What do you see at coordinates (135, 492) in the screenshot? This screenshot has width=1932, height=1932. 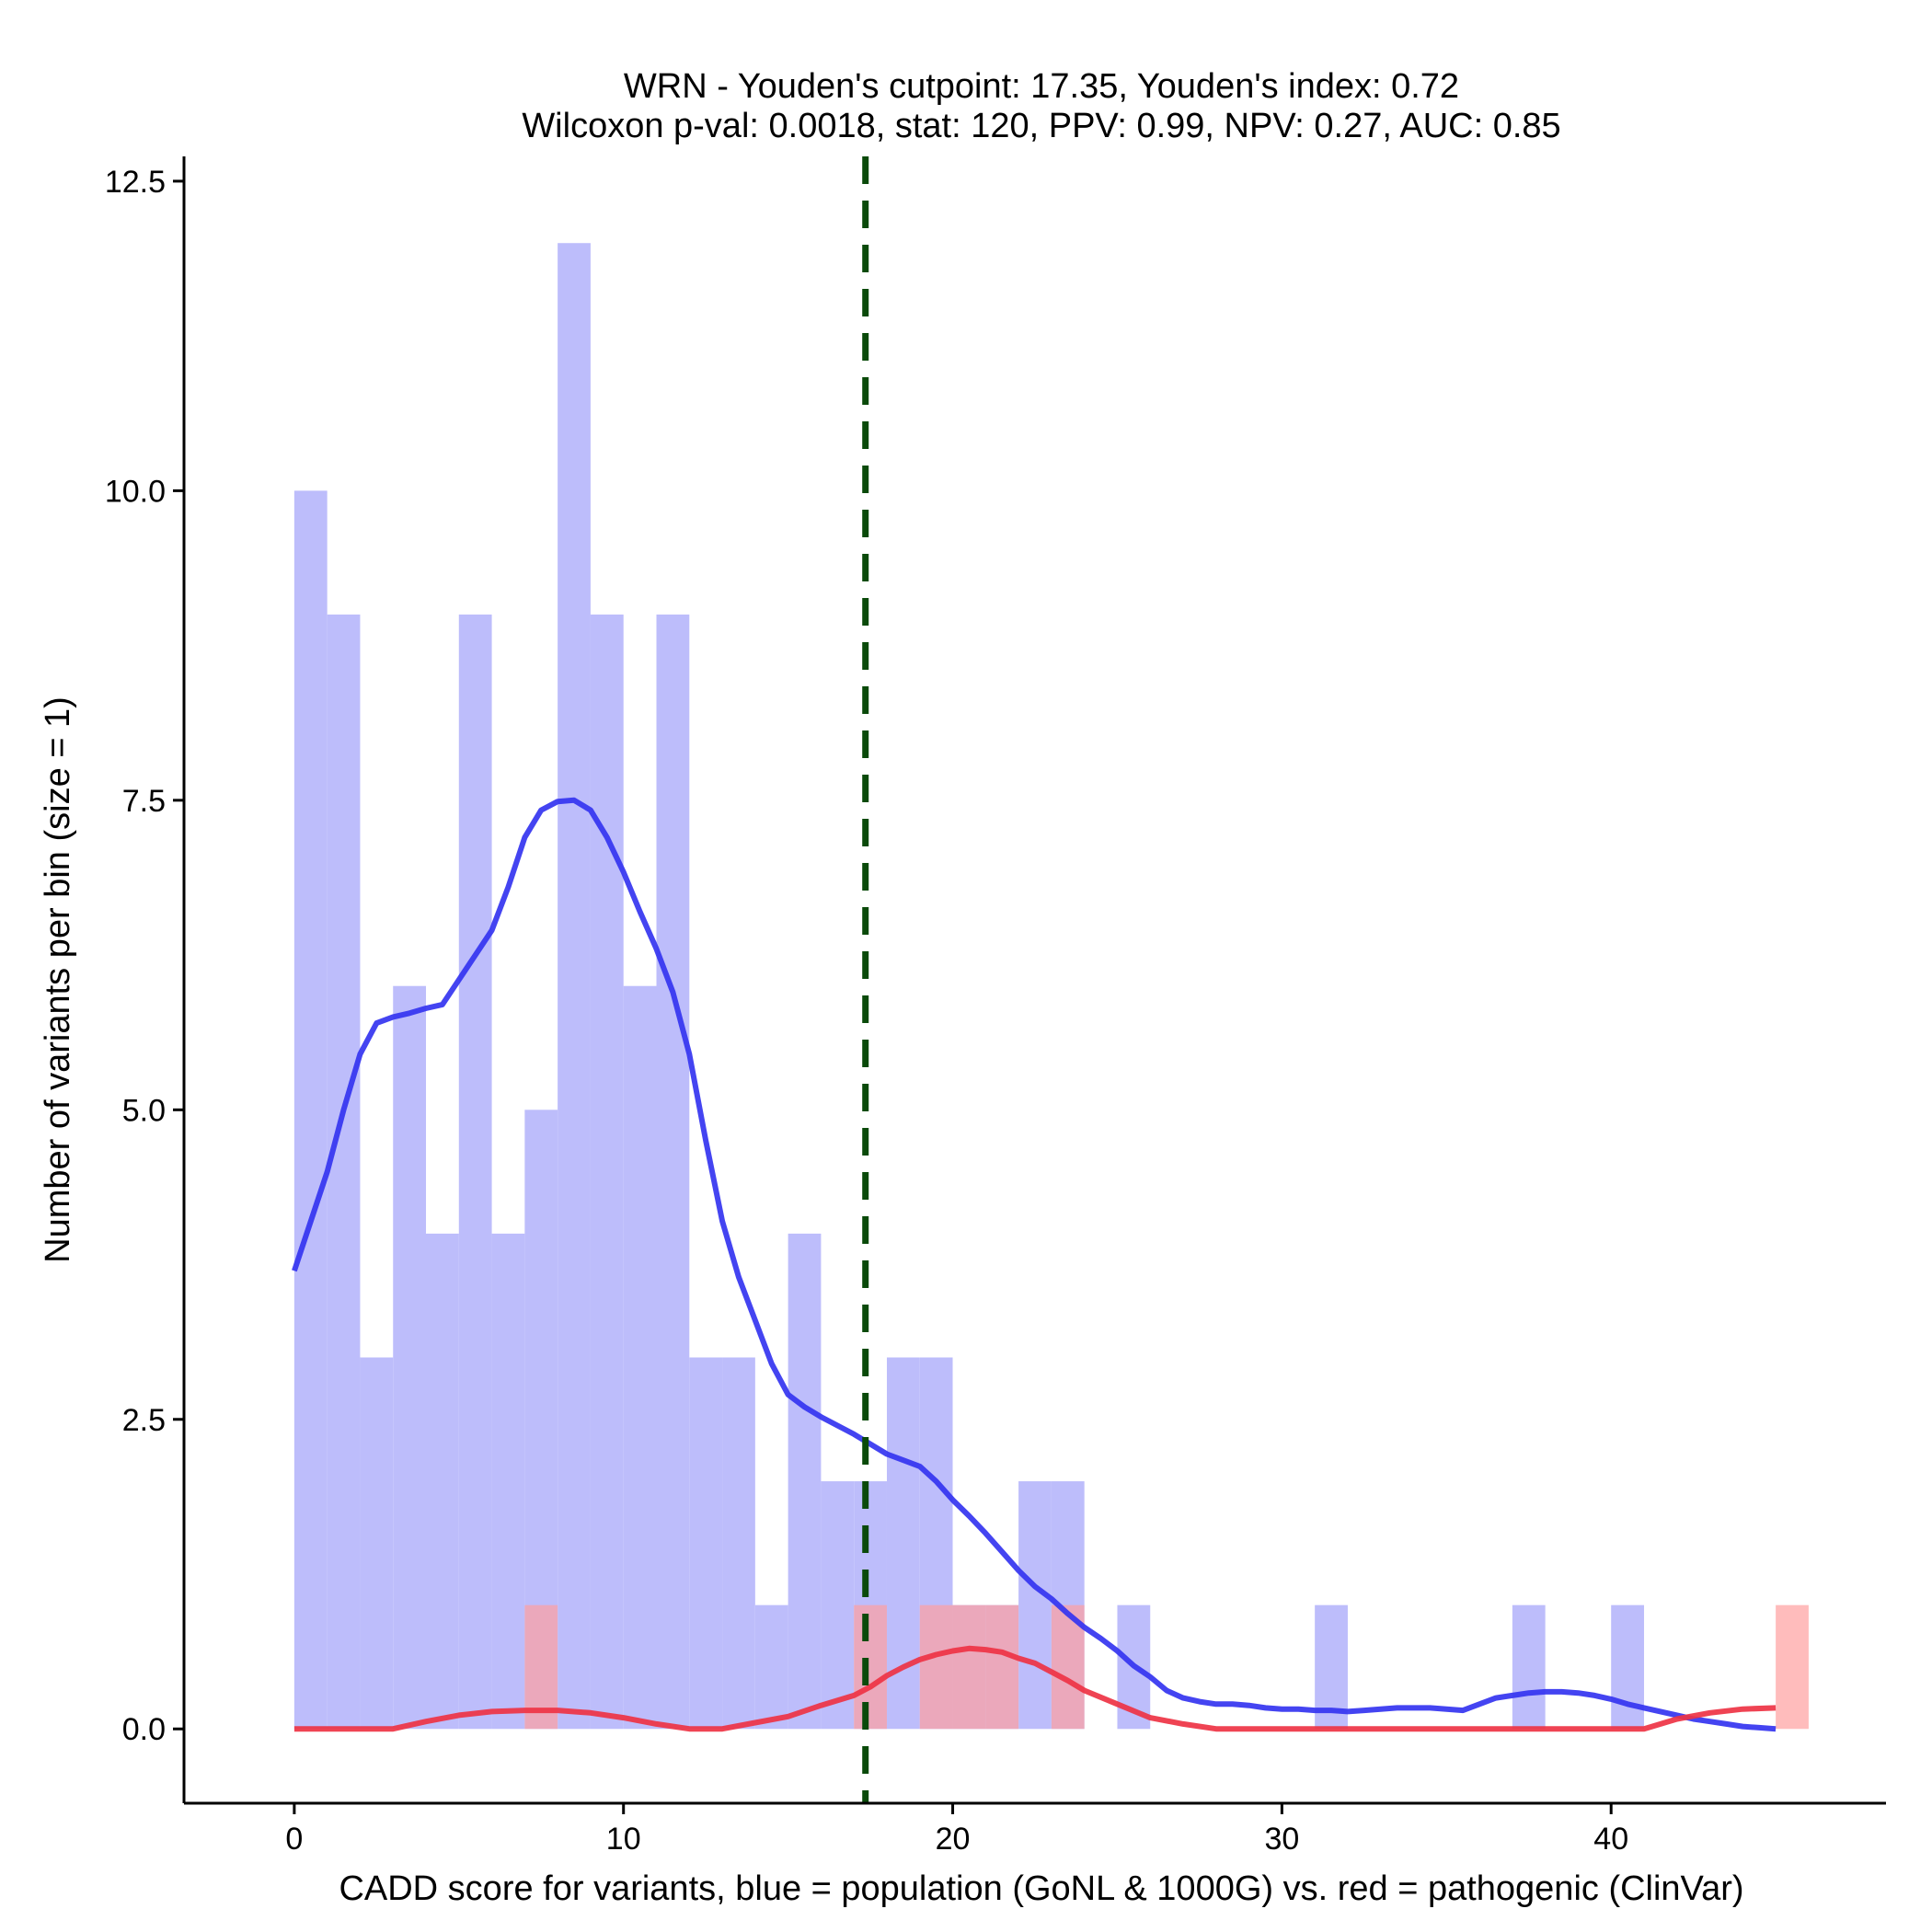 I see `y-tick-label: 10.0` at bounding box center [135, 492].